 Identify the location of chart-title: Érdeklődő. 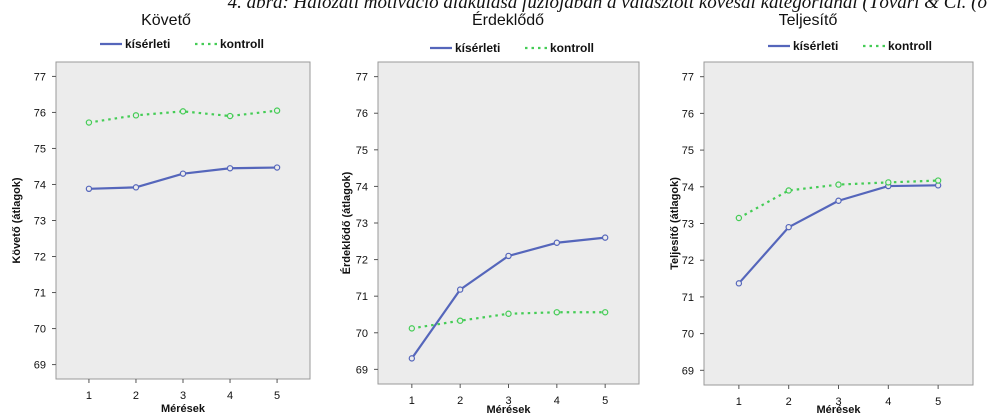
(508, 19).